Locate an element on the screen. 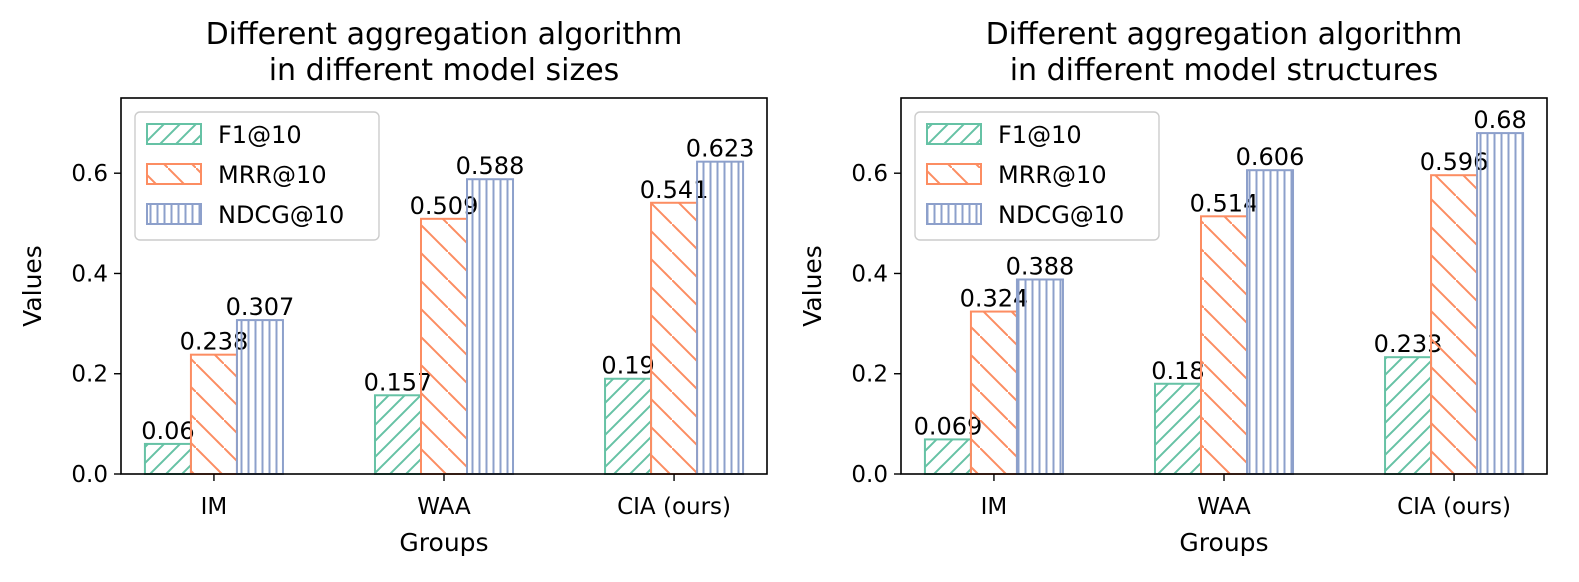  bar-value-label: 0.18 is located at coordinates (1177, 371).